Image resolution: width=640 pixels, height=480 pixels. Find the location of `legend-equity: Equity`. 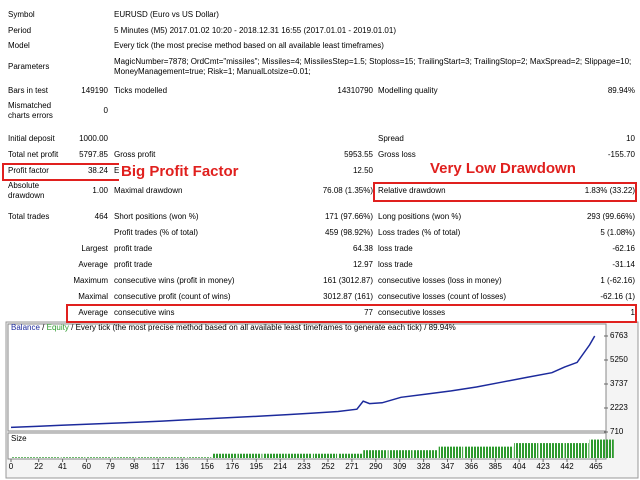

legend-equity: Equity is located at coordinates (58, 327).